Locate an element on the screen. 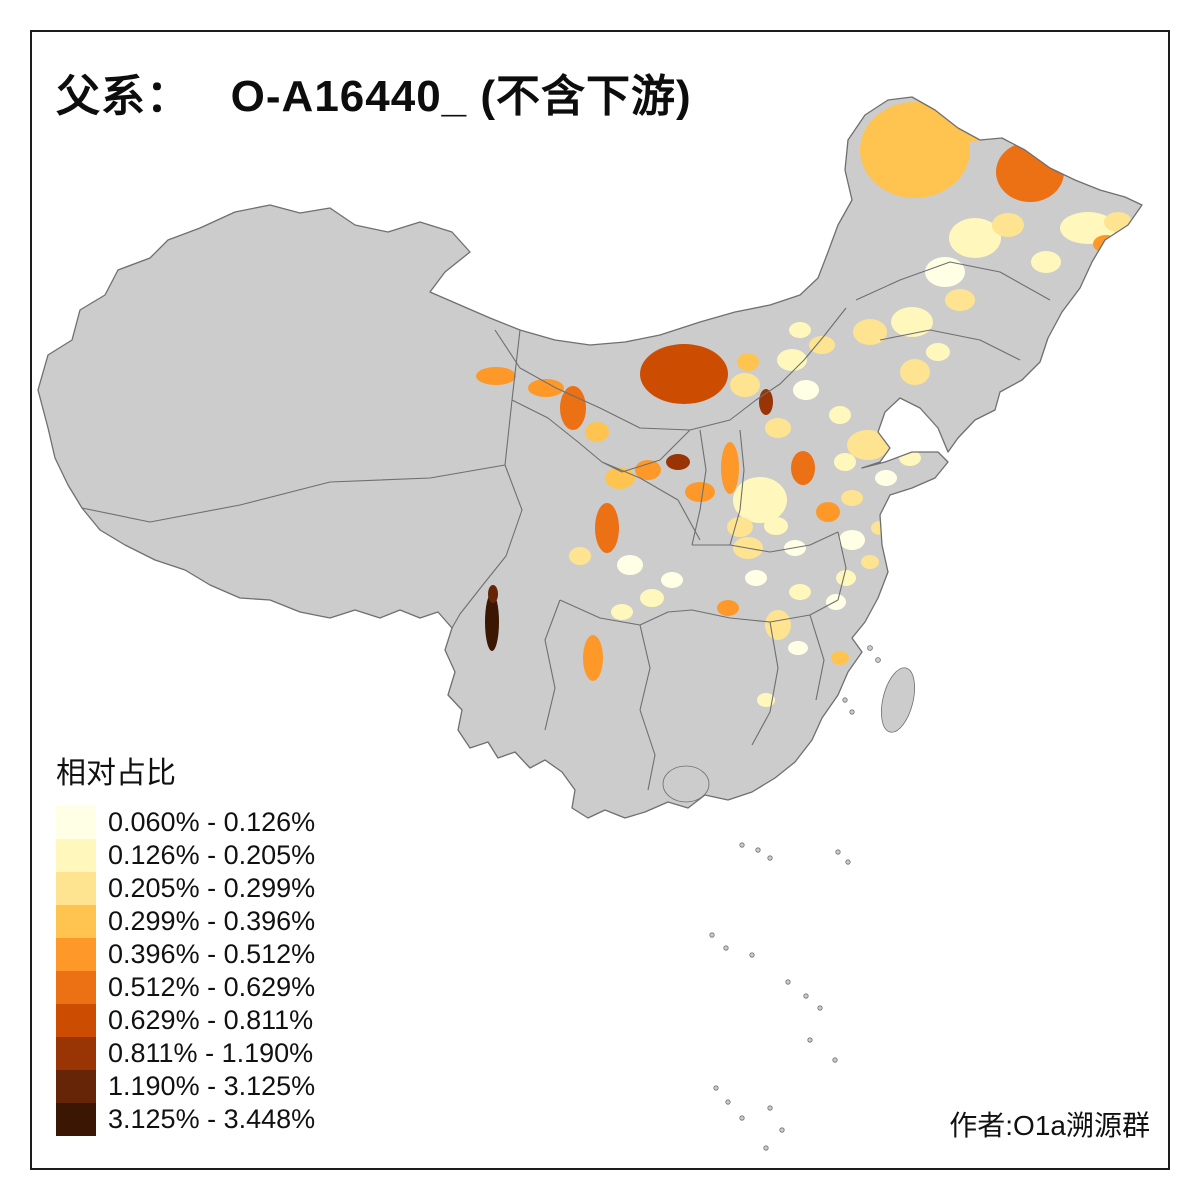  legend-range-label: 0.811% - 1.190% is located at coordinates (211, 1053).